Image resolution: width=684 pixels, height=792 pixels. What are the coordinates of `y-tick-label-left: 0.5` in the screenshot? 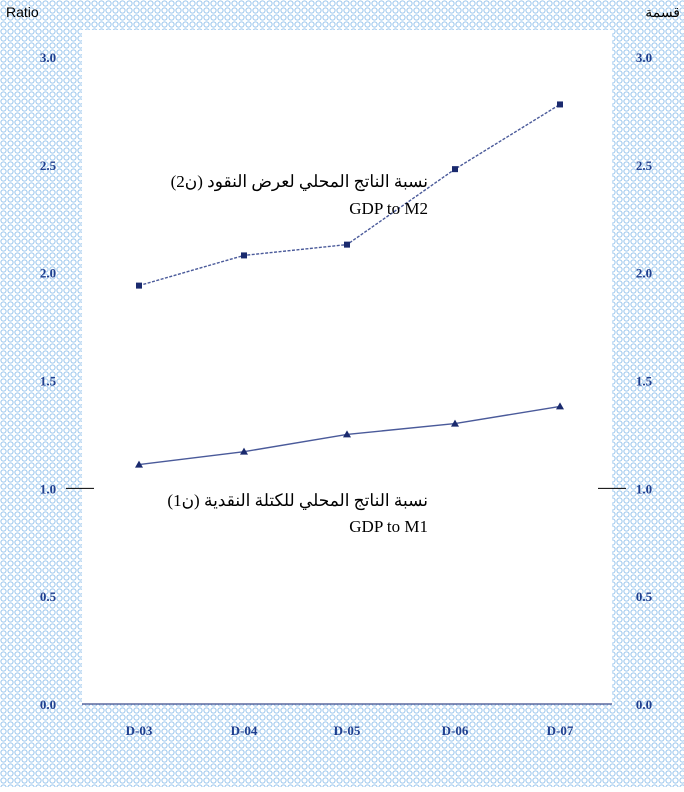 It's located at (48, 596).